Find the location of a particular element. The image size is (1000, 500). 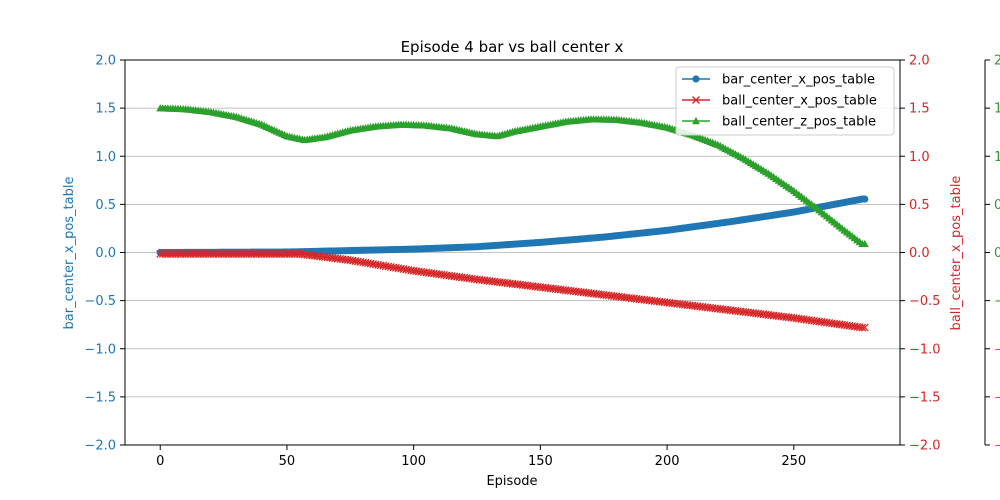

chart-title: Episode 4 bar vs ball center x is located at coordinates (512, 47).